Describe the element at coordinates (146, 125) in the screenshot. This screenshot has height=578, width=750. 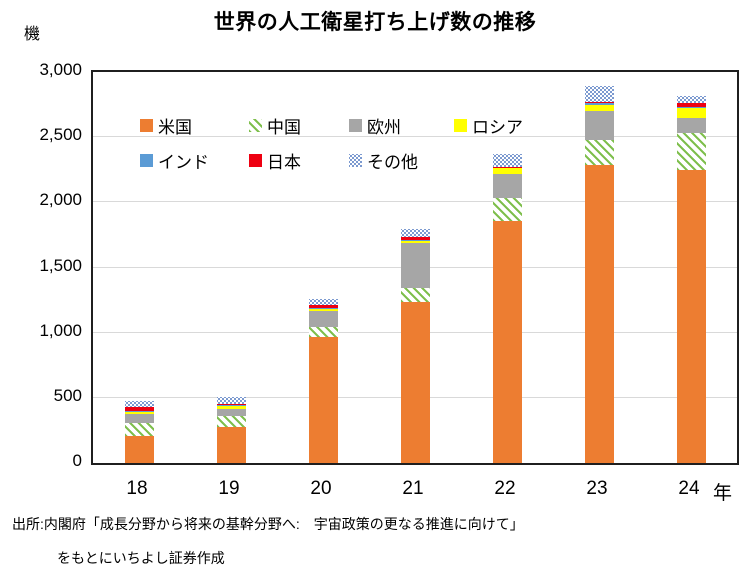
I see `legend-marker-us` at that location.